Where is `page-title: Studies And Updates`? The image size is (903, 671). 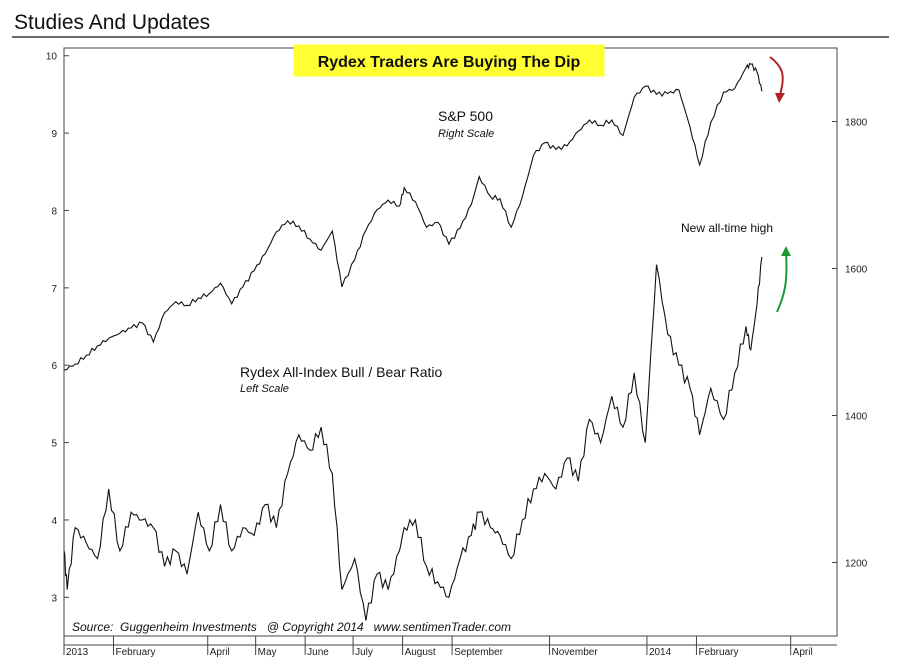
page-title: Studies And Updates is located at coordinates (112, 22).